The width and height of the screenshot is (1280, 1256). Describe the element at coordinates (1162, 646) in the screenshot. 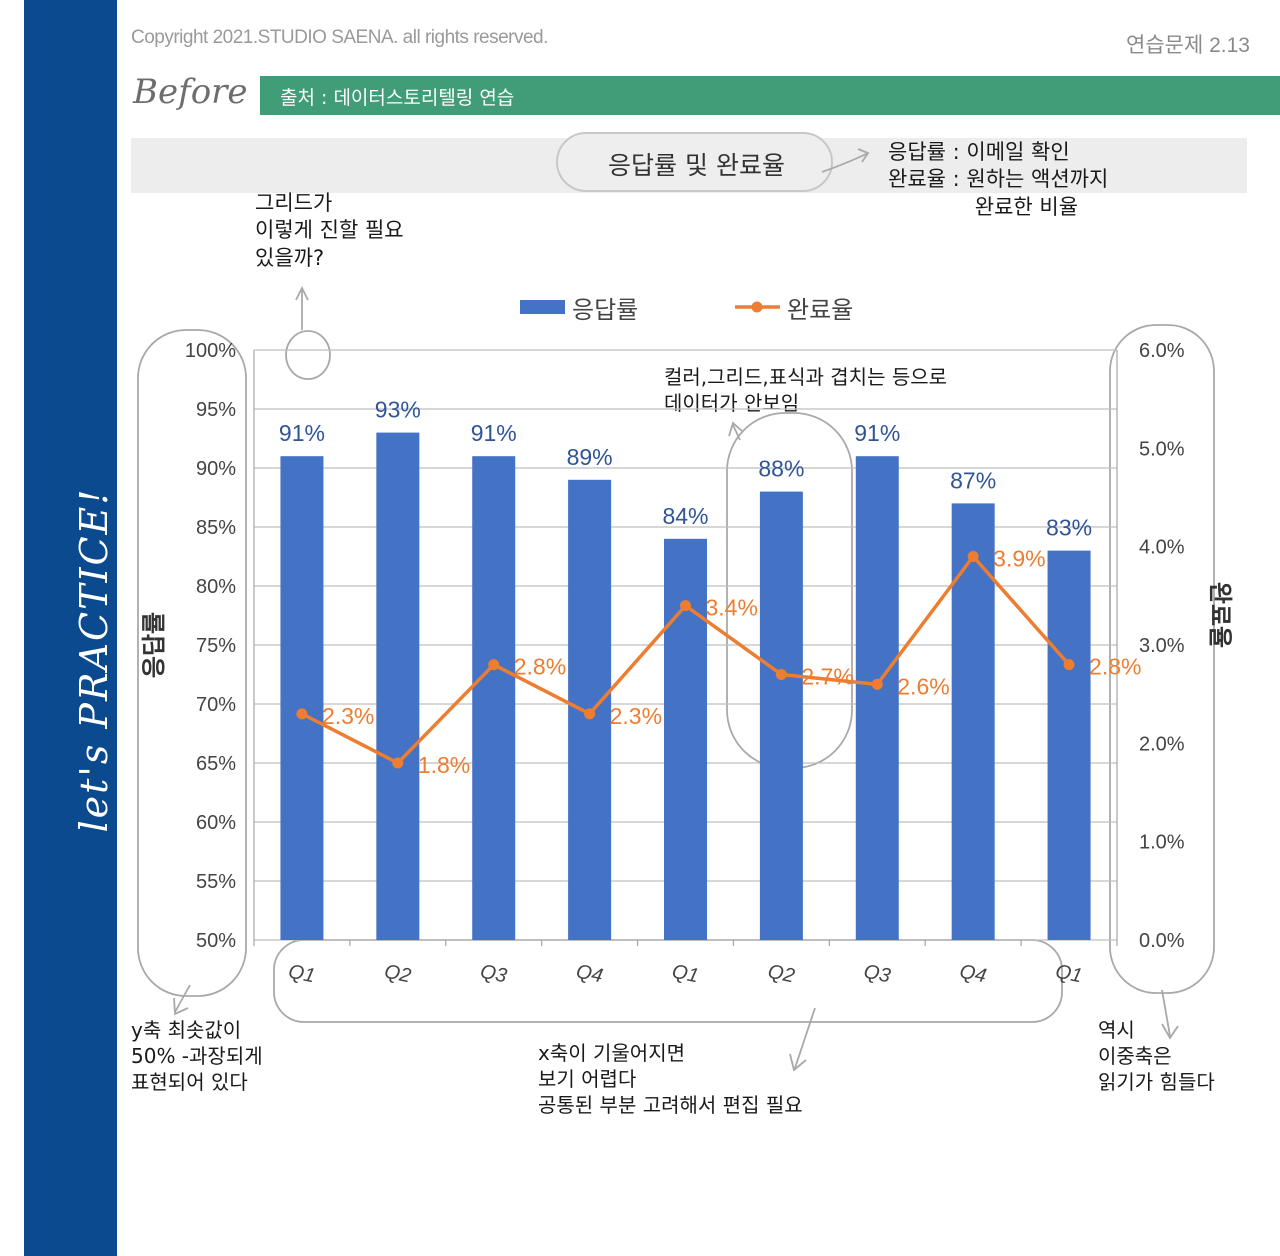

I see `y-tick-label-right: 3.0%` at that location.